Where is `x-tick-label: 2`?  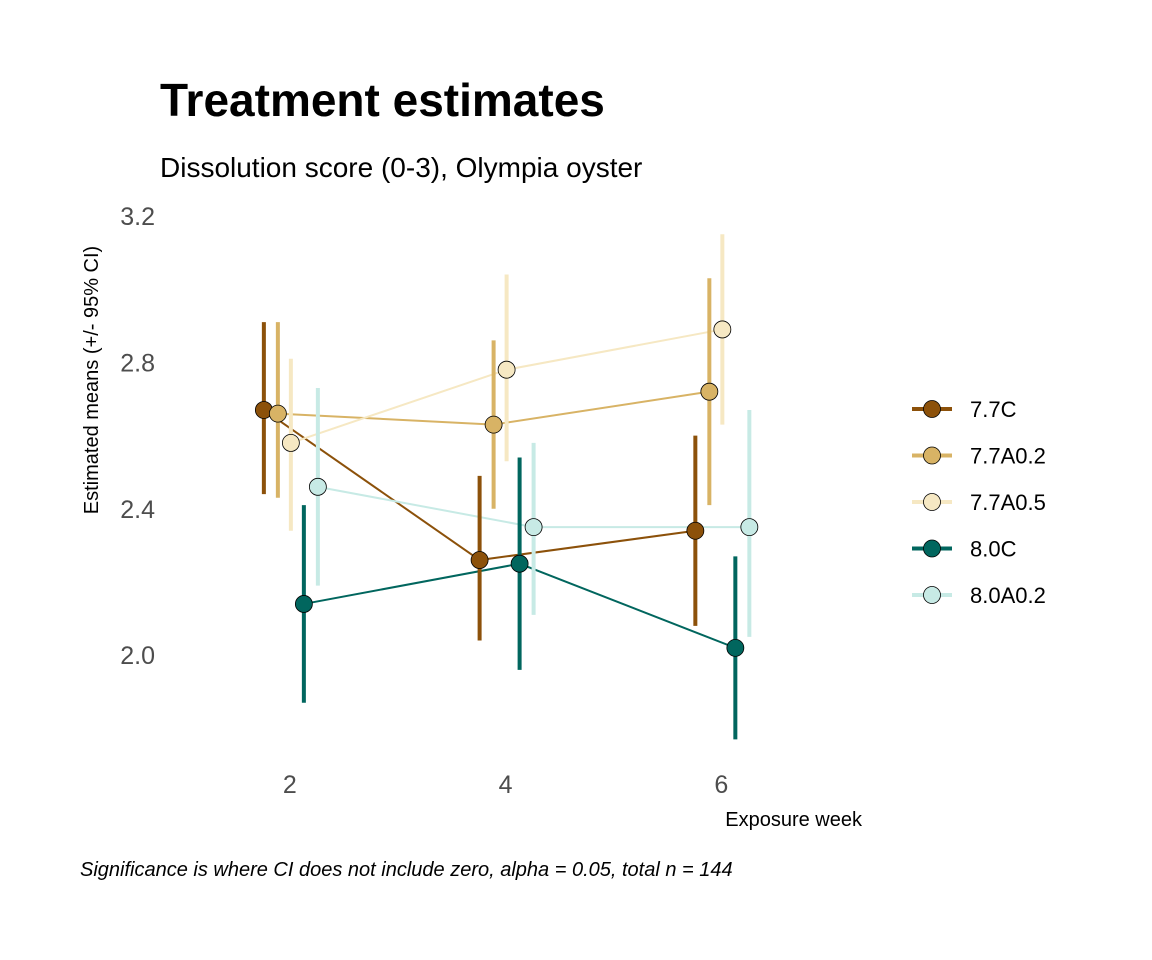 x-tick-label: 2 is located at coordinates (290, 785).